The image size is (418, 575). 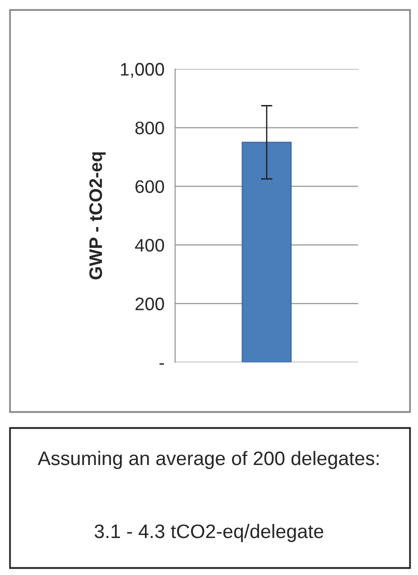 I want to click on y-tick-label: 200, so click(x=150, y=304).